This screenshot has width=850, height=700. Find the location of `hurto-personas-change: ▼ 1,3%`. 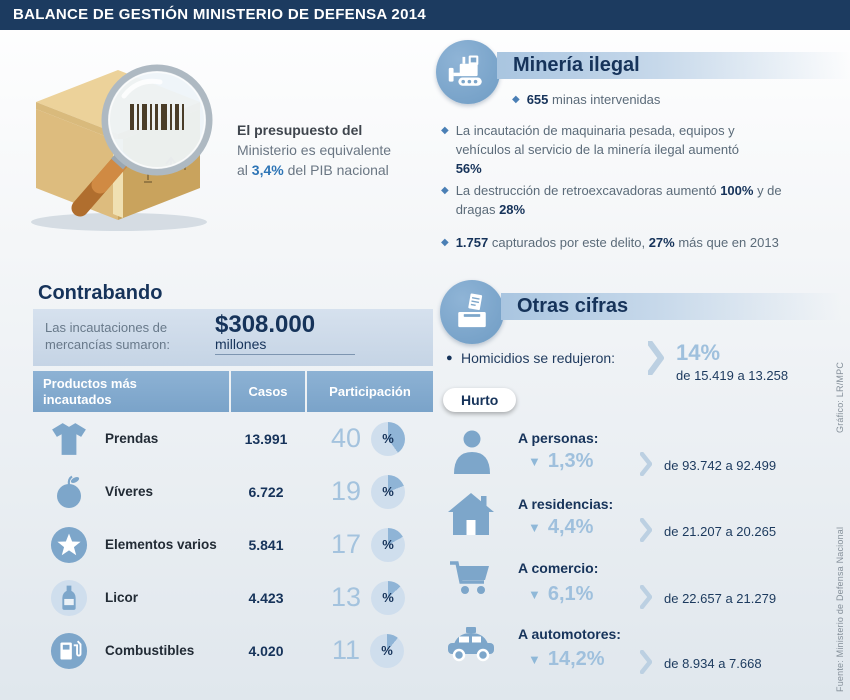

hurto-personas-change: ▼ 1,3% is located at coordinates (560, 461).